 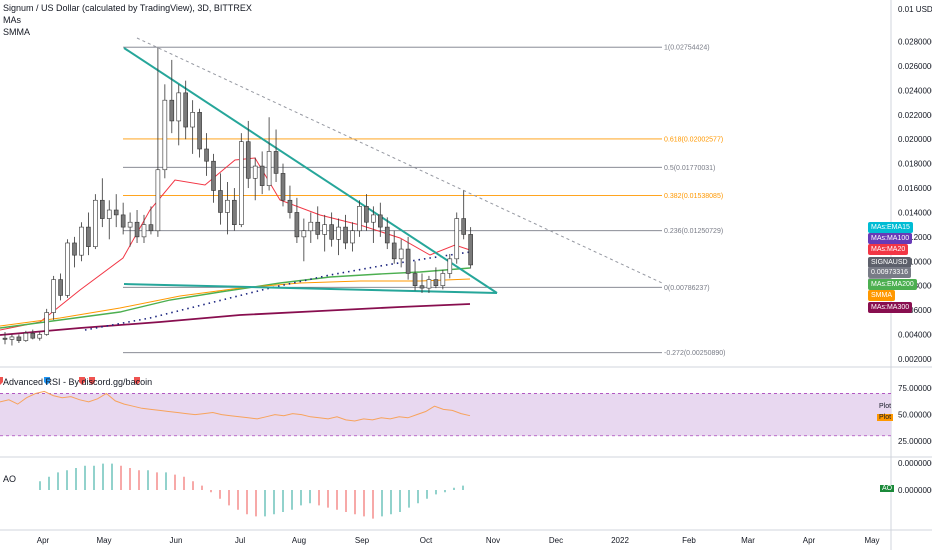 I want to click on dotted-ma-line, so click(x=277, y=291).